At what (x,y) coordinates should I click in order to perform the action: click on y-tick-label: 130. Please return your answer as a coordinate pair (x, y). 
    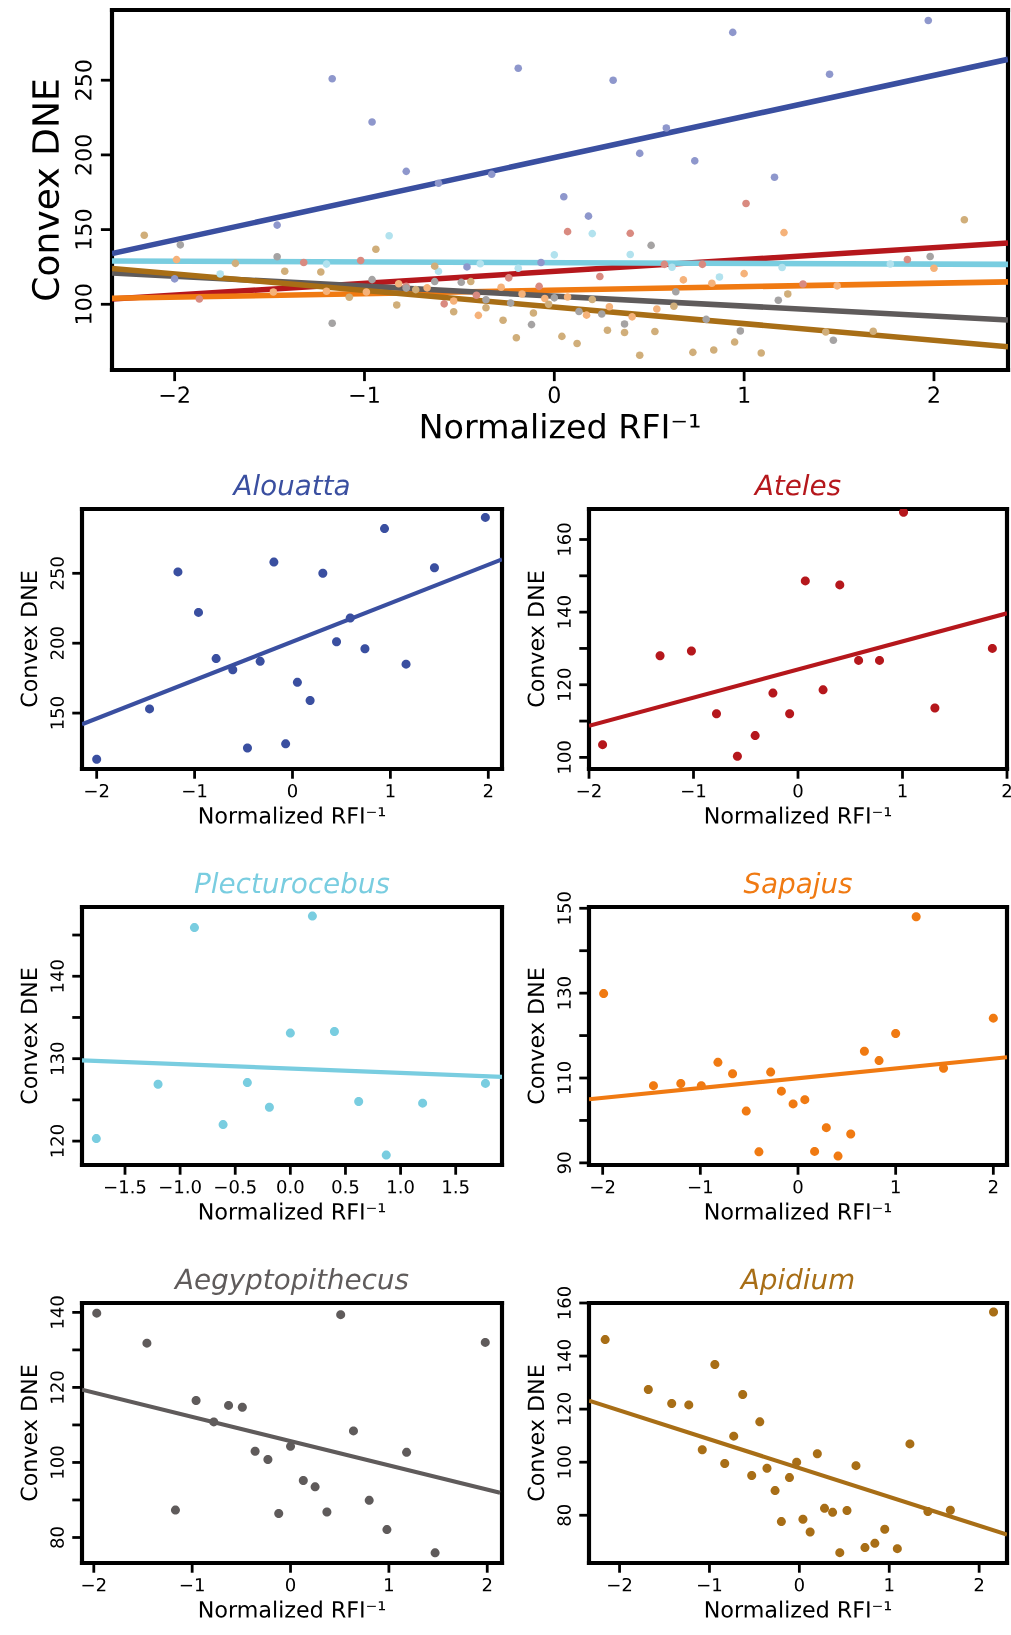
    Looking at the image, I should click on (564, 993).